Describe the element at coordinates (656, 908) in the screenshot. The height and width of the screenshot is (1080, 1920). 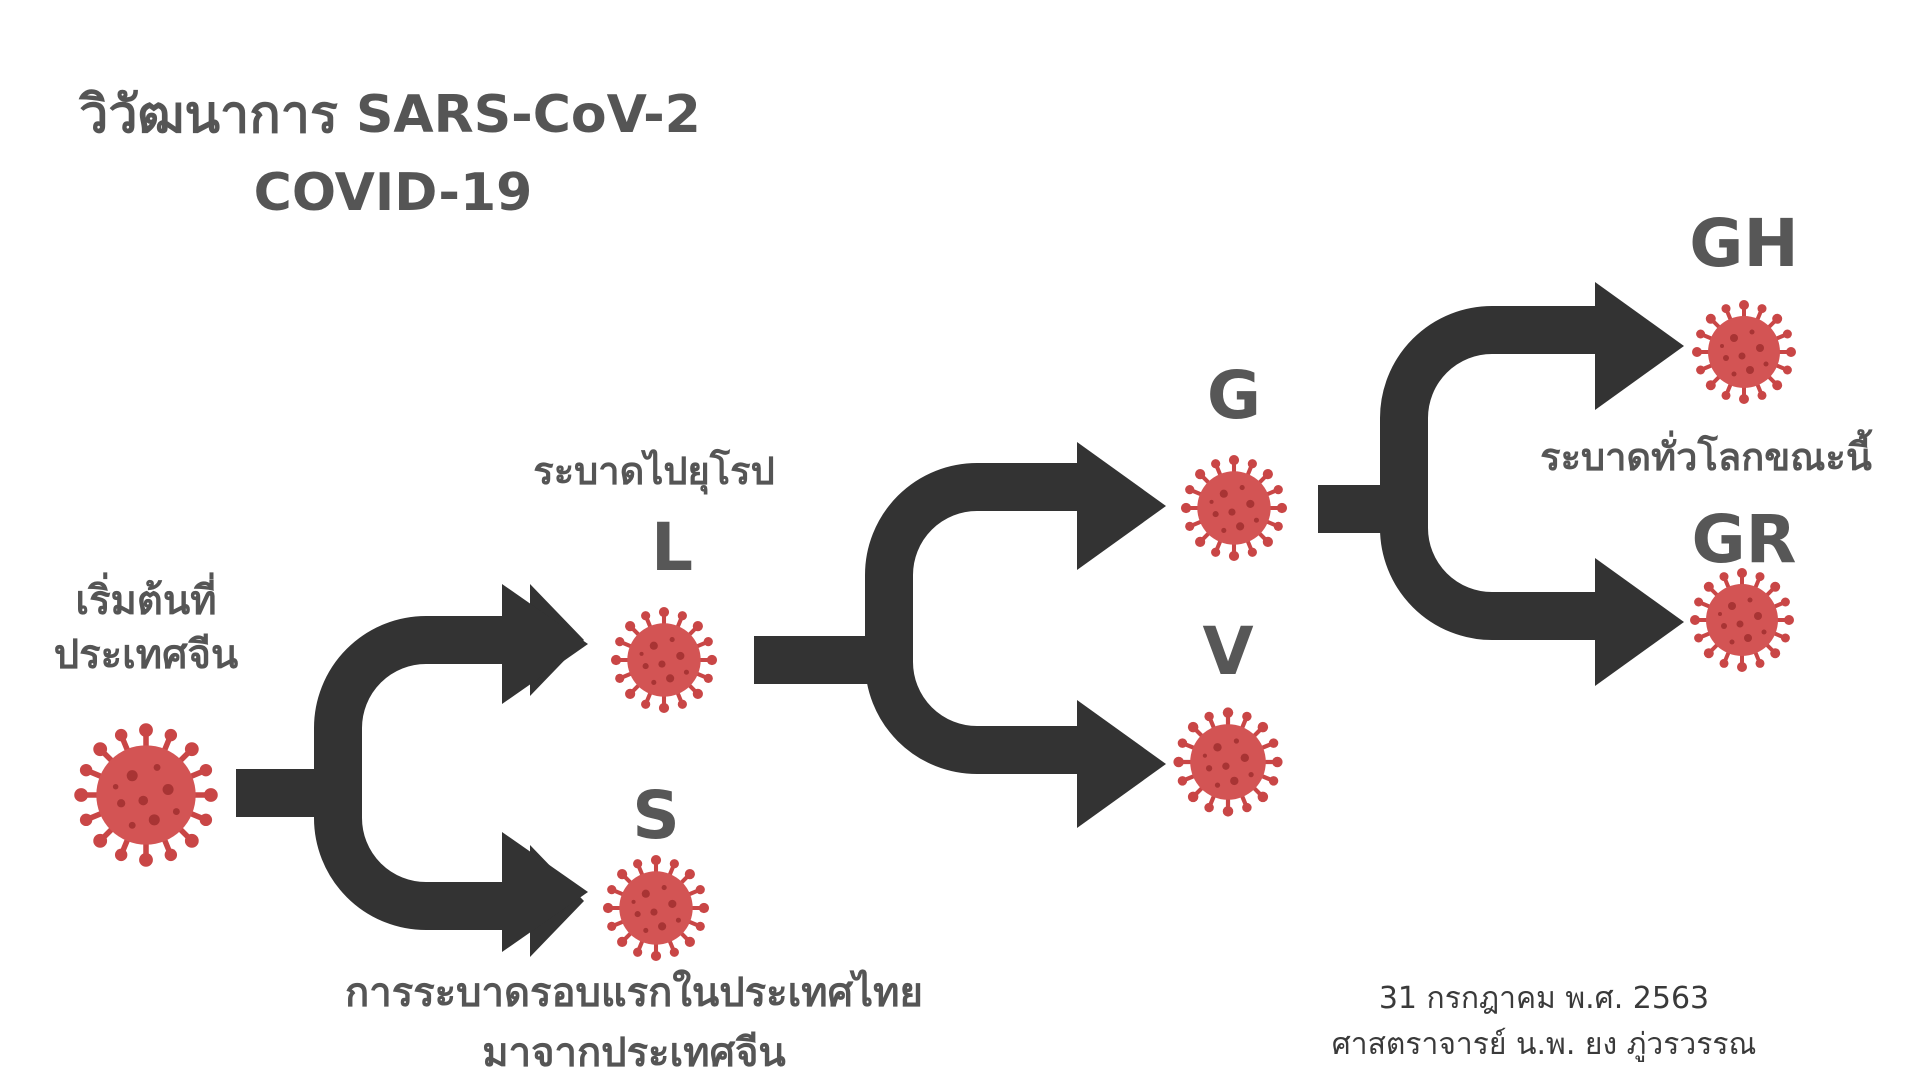
I see `coronavirus-icon-S` at that location.